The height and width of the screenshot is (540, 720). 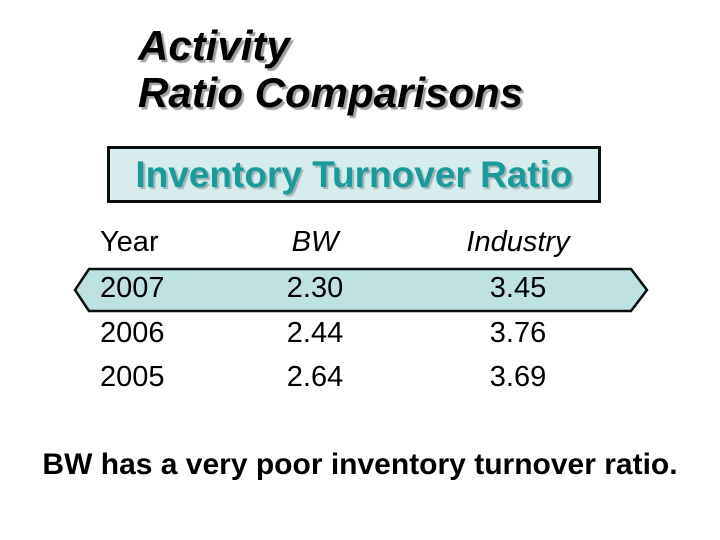 What do you see at coordinates (315, 377) in the screenshot?
I see `cell-bw-2005: 2.64` at bounding box center [315, 377].